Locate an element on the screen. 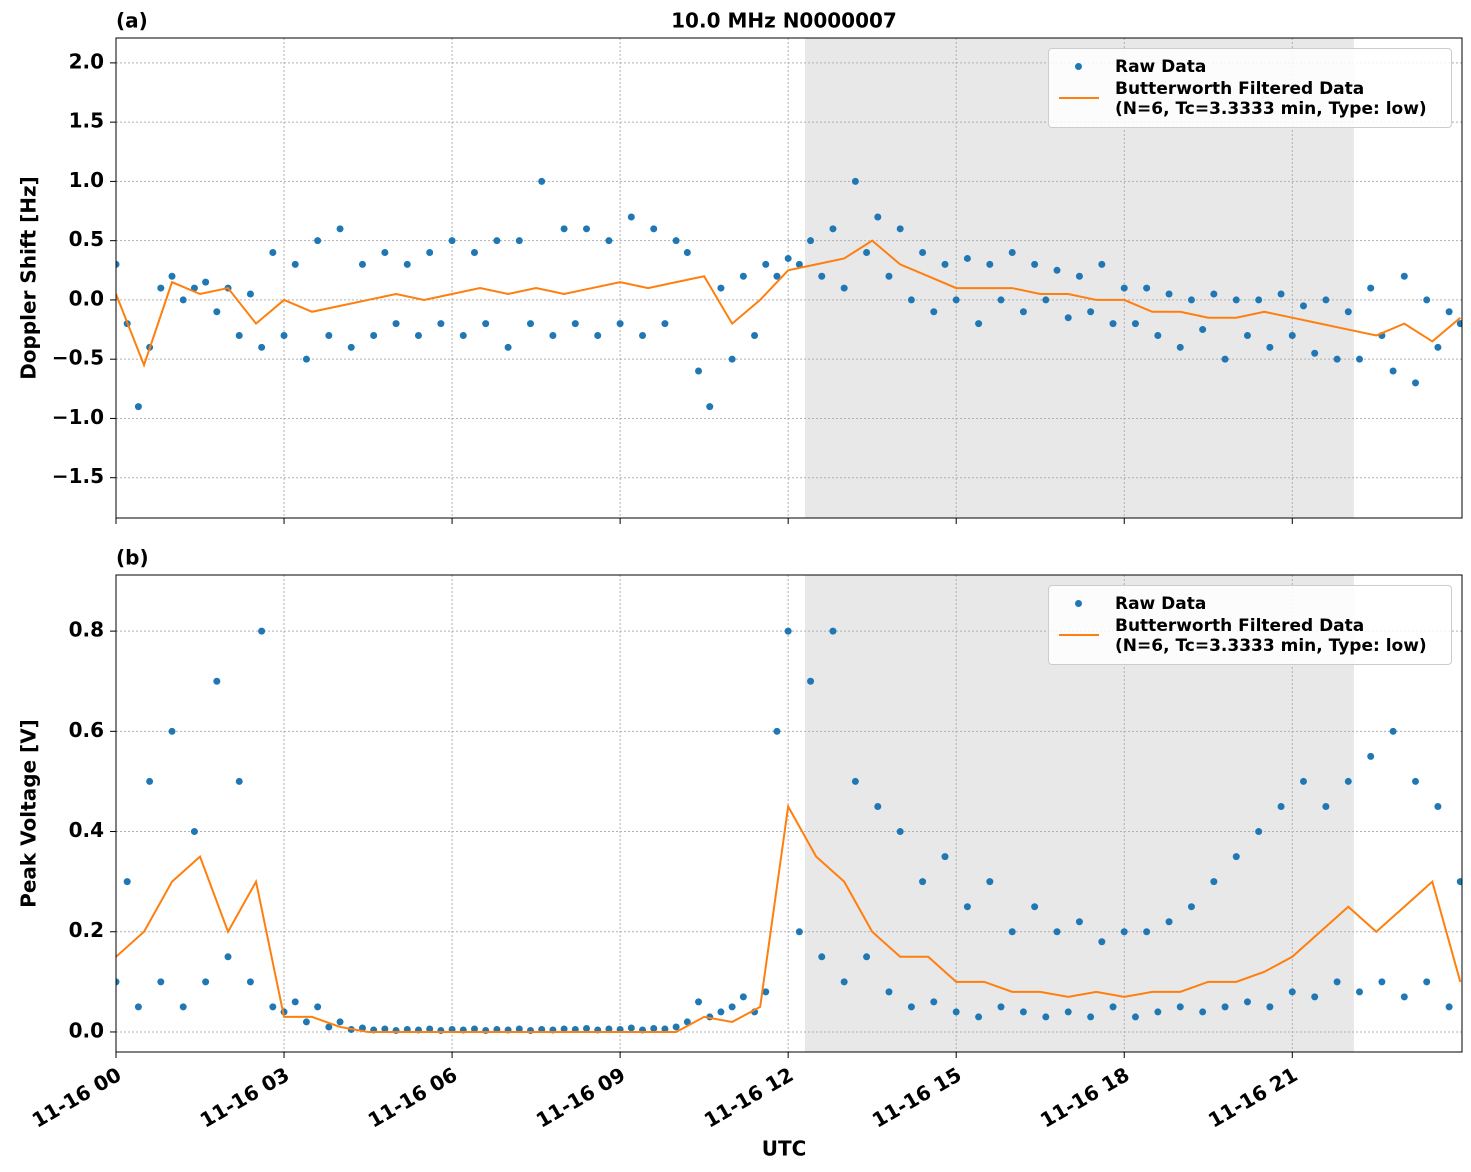 This screenshot has width=1471, height=1172. y-tick-label: −1.5 is located at coordinates (78, 476).